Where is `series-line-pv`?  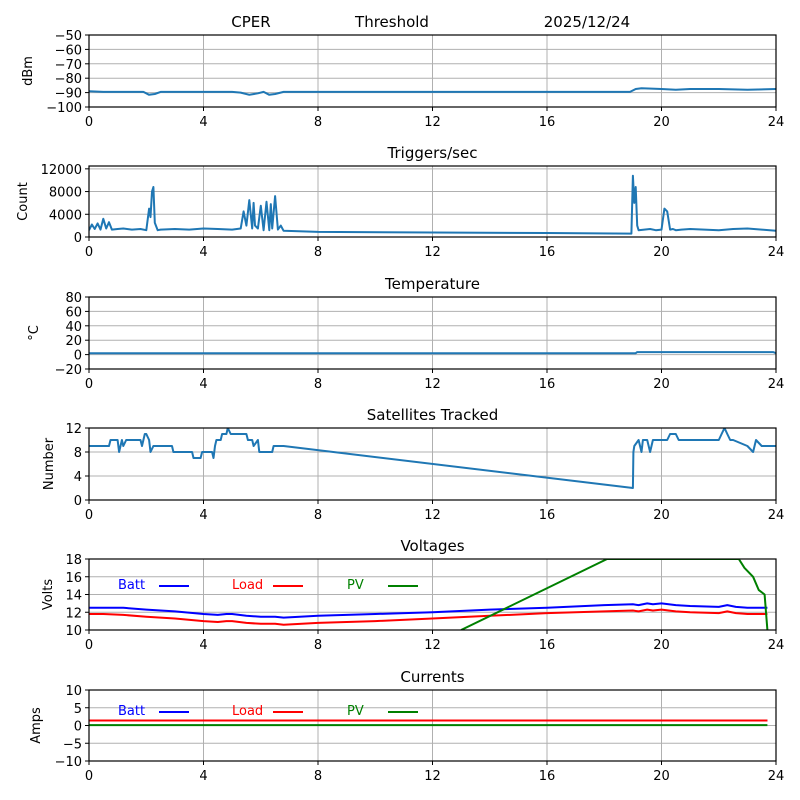
series-line-pv is located at coordinates (614, 594).